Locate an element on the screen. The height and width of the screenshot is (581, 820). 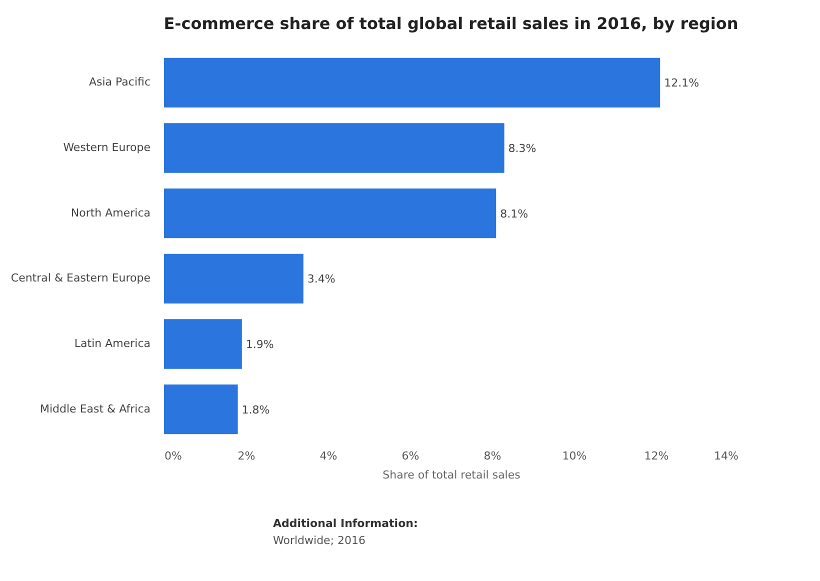
text: Additional Information: is located at coordinates (345, 524).